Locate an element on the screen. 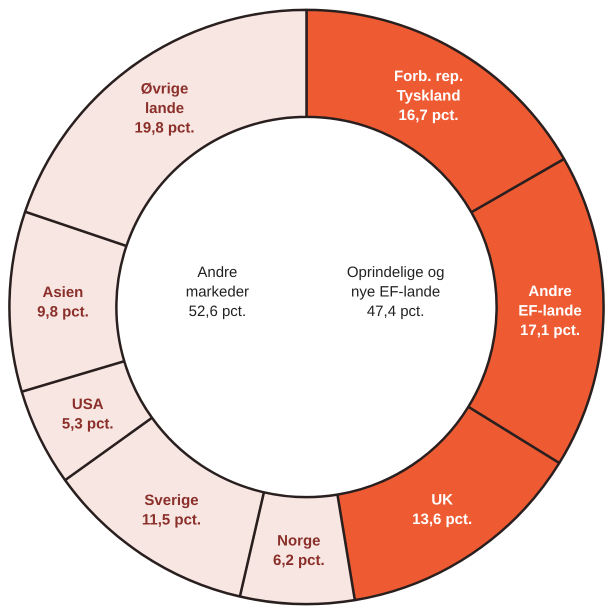  data-label: 17,1 pct. is located at coordinates (550, 330).